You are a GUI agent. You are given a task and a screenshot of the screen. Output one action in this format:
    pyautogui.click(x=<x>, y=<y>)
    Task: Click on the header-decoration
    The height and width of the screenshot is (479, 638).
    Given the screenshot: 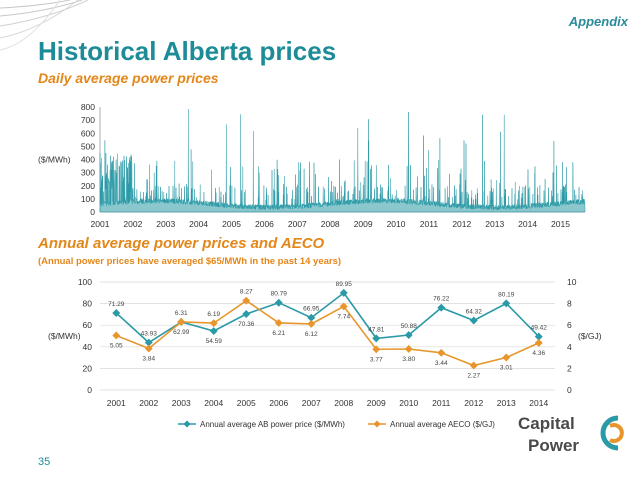 What is the action you would take?
    pyautogui.click(x=44, y=25)
    